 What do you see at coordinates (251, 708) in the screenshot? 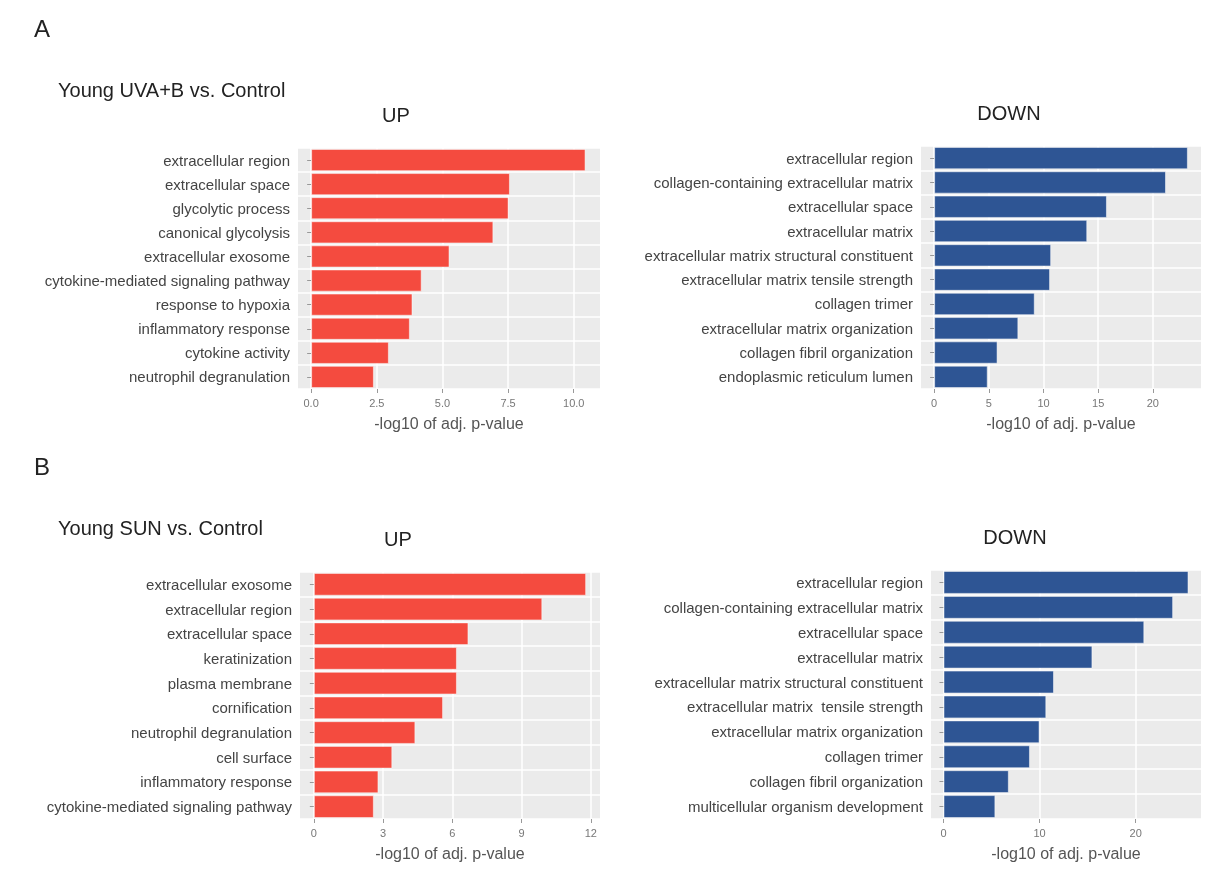
I see `y-tick-label: cornification` at bounding box center [251, 708].